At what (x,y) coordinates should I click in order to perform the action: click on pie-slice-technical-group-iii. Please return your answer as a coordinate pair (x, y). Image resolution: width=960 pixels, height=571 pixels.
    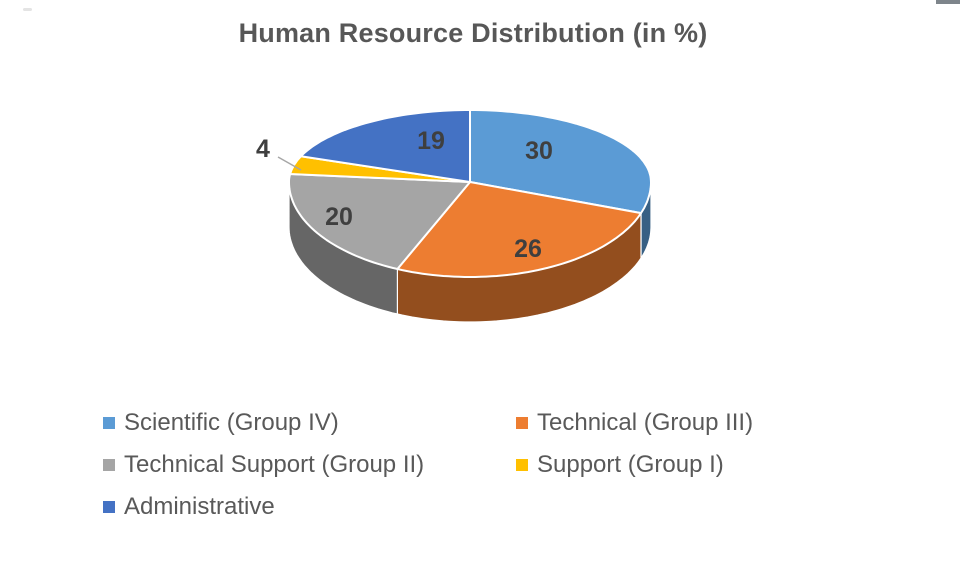
    Looking at the image, I should click on (519, 229).